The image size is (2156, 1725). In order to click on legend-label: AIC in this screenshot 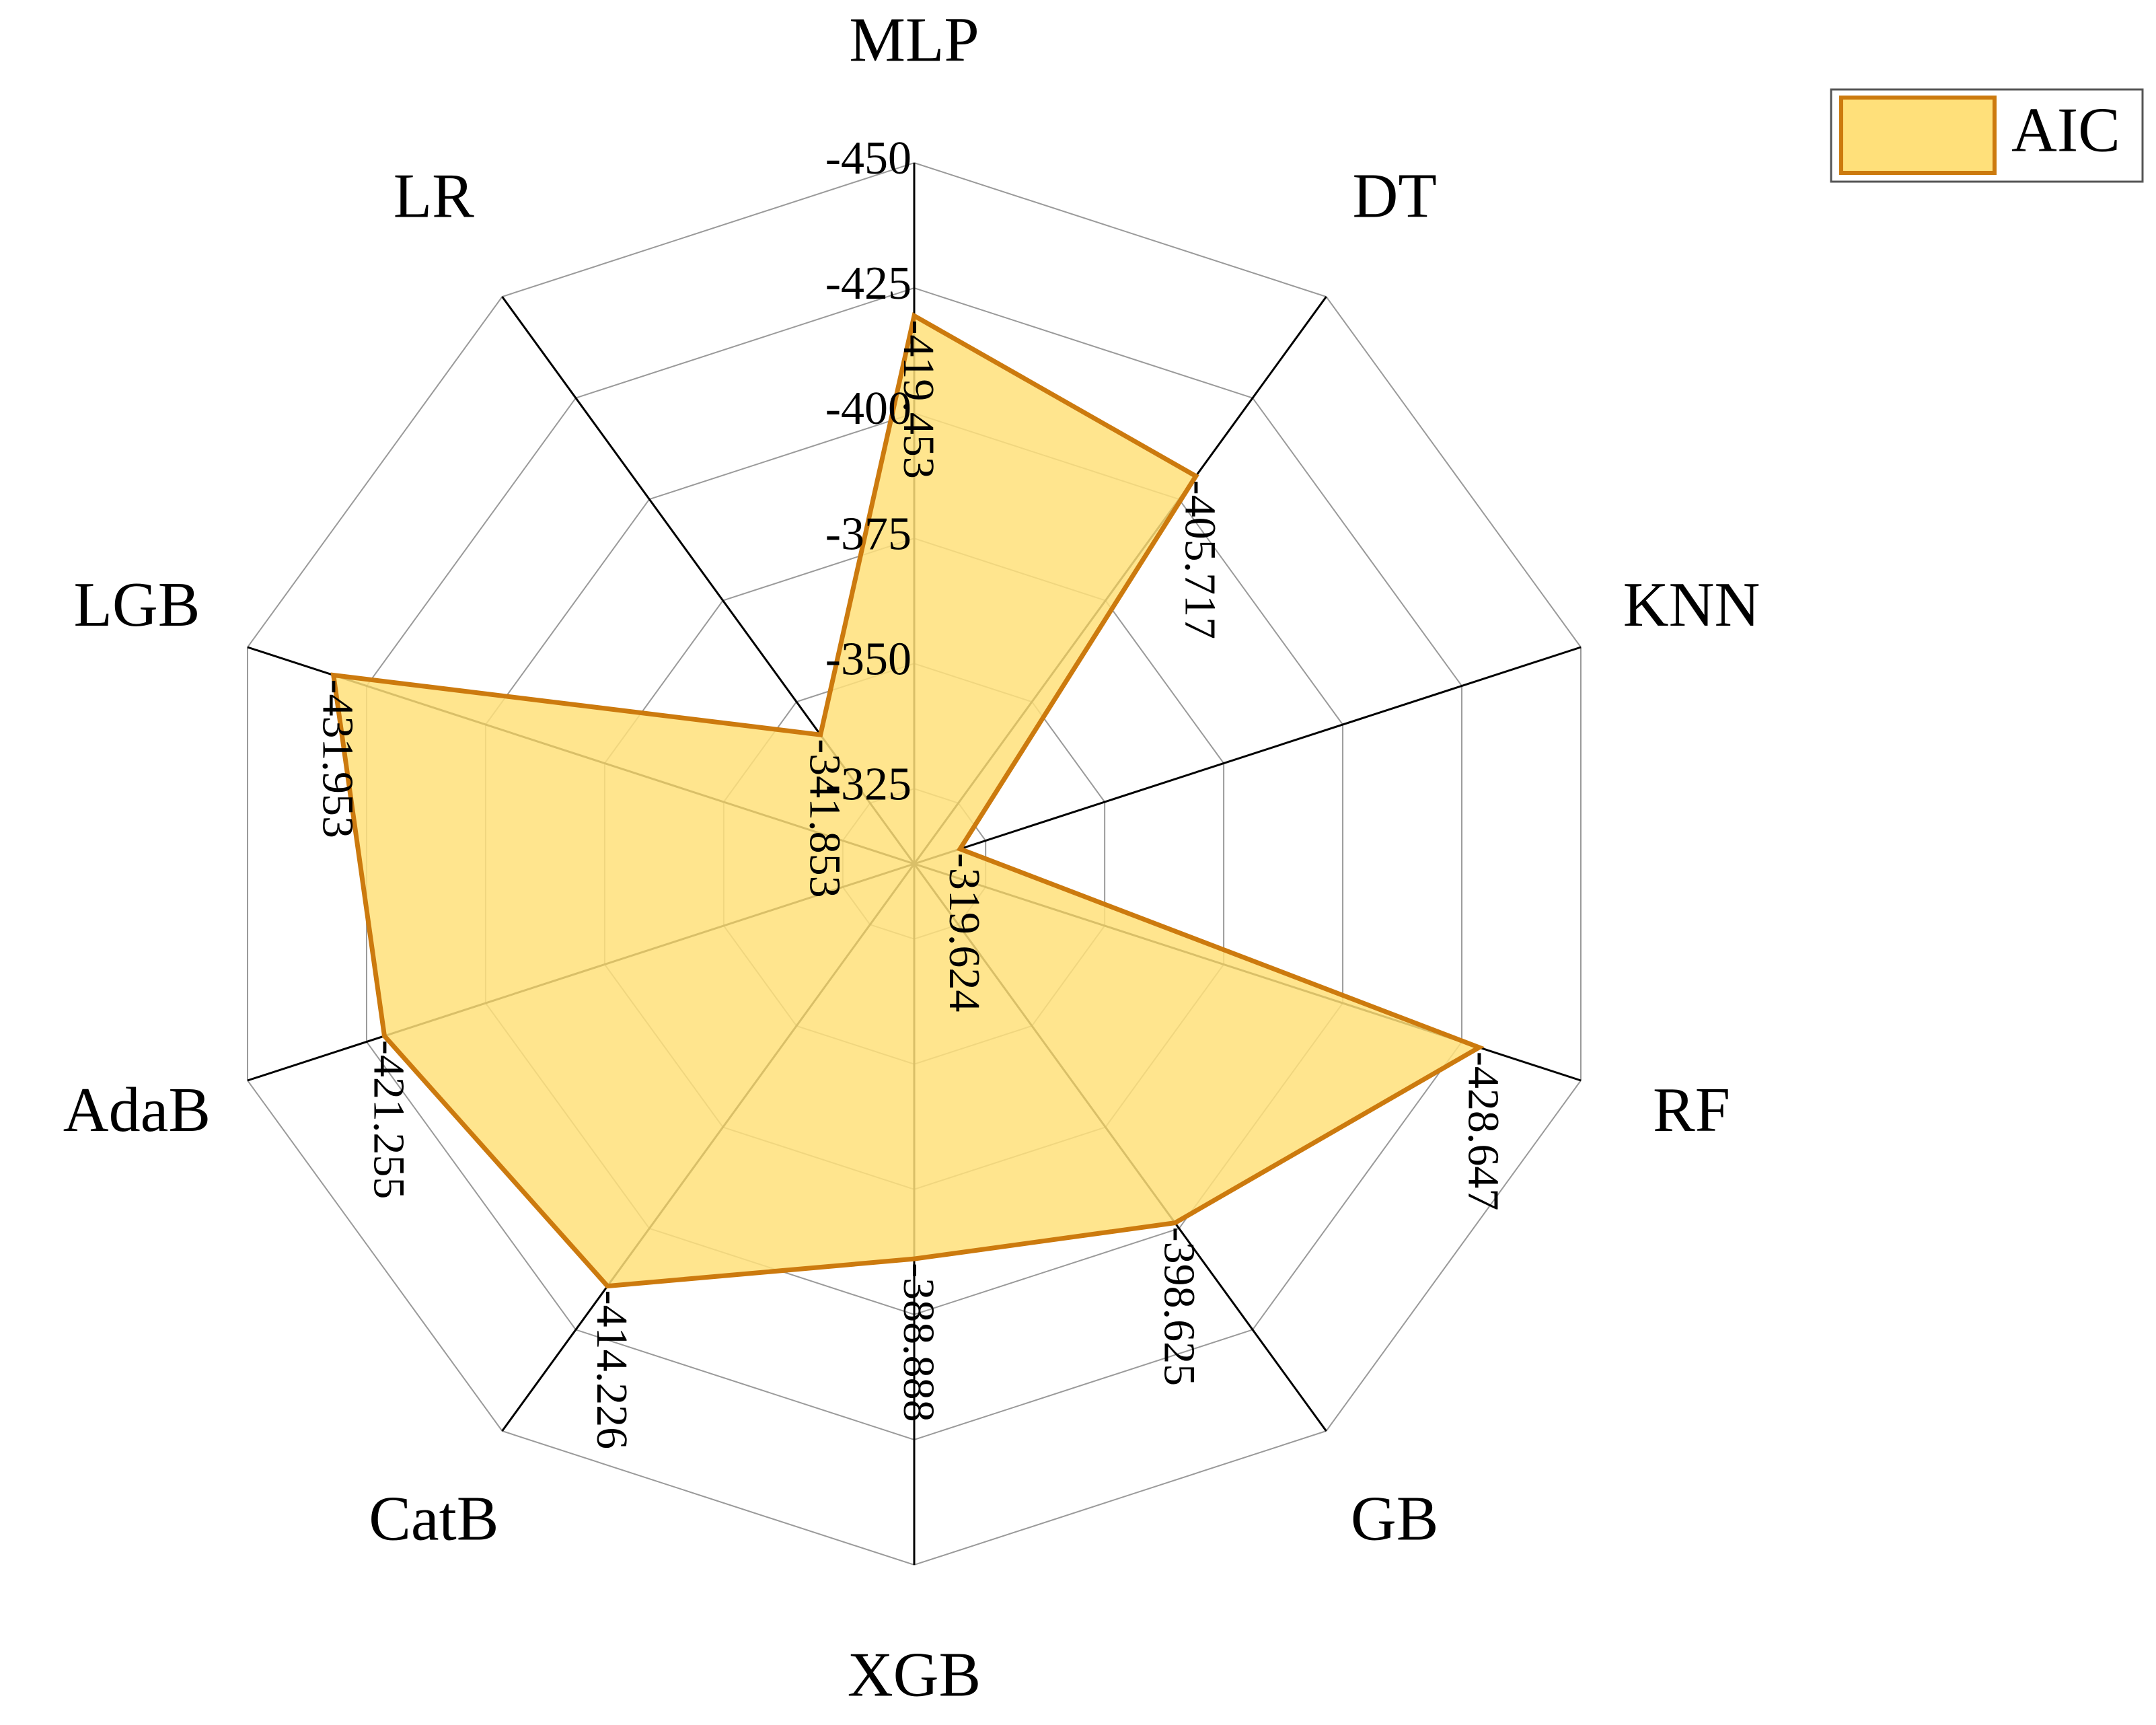, I will do `click(2065, 131)`.